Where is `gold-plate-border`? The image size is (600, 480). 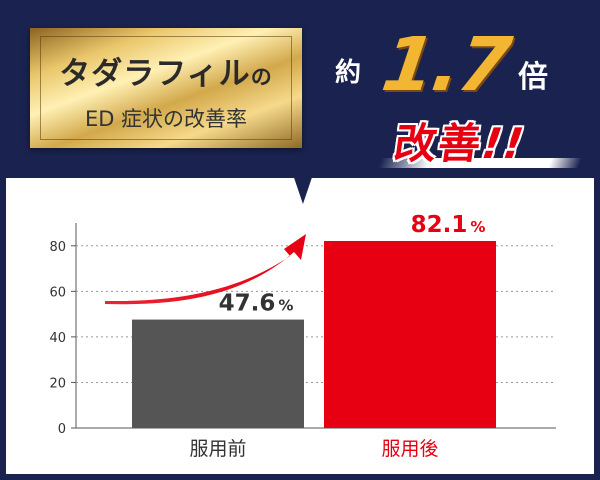 gold-plate-border is located at coordinates (166, 88).